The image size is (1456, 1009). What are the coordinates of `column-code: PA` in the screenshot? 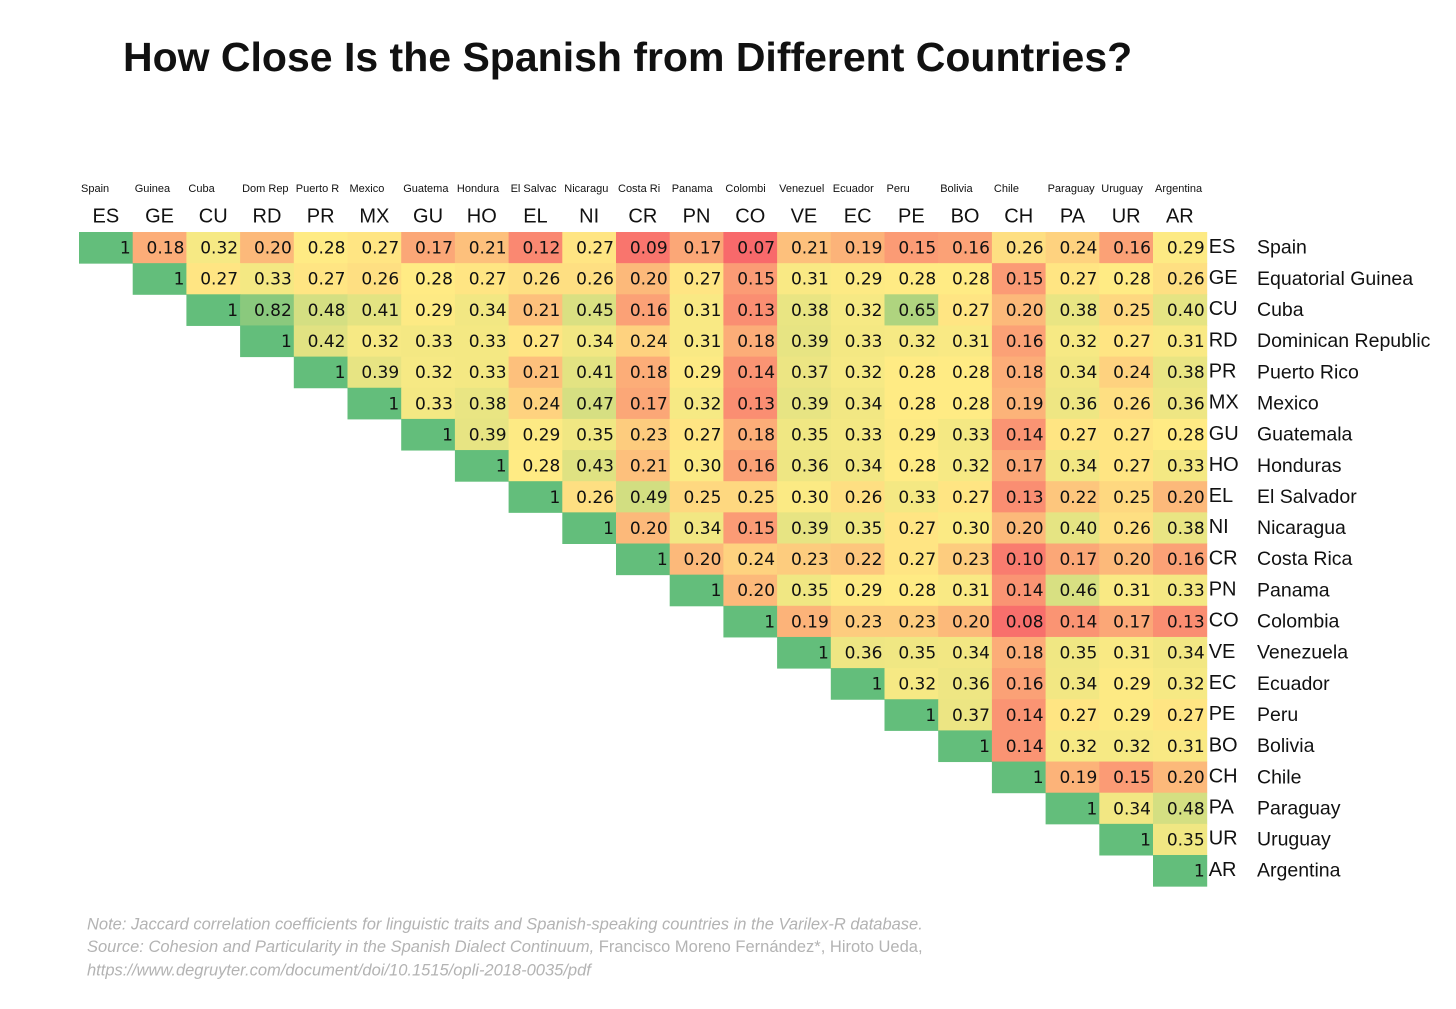 It's located at (1073, 216).